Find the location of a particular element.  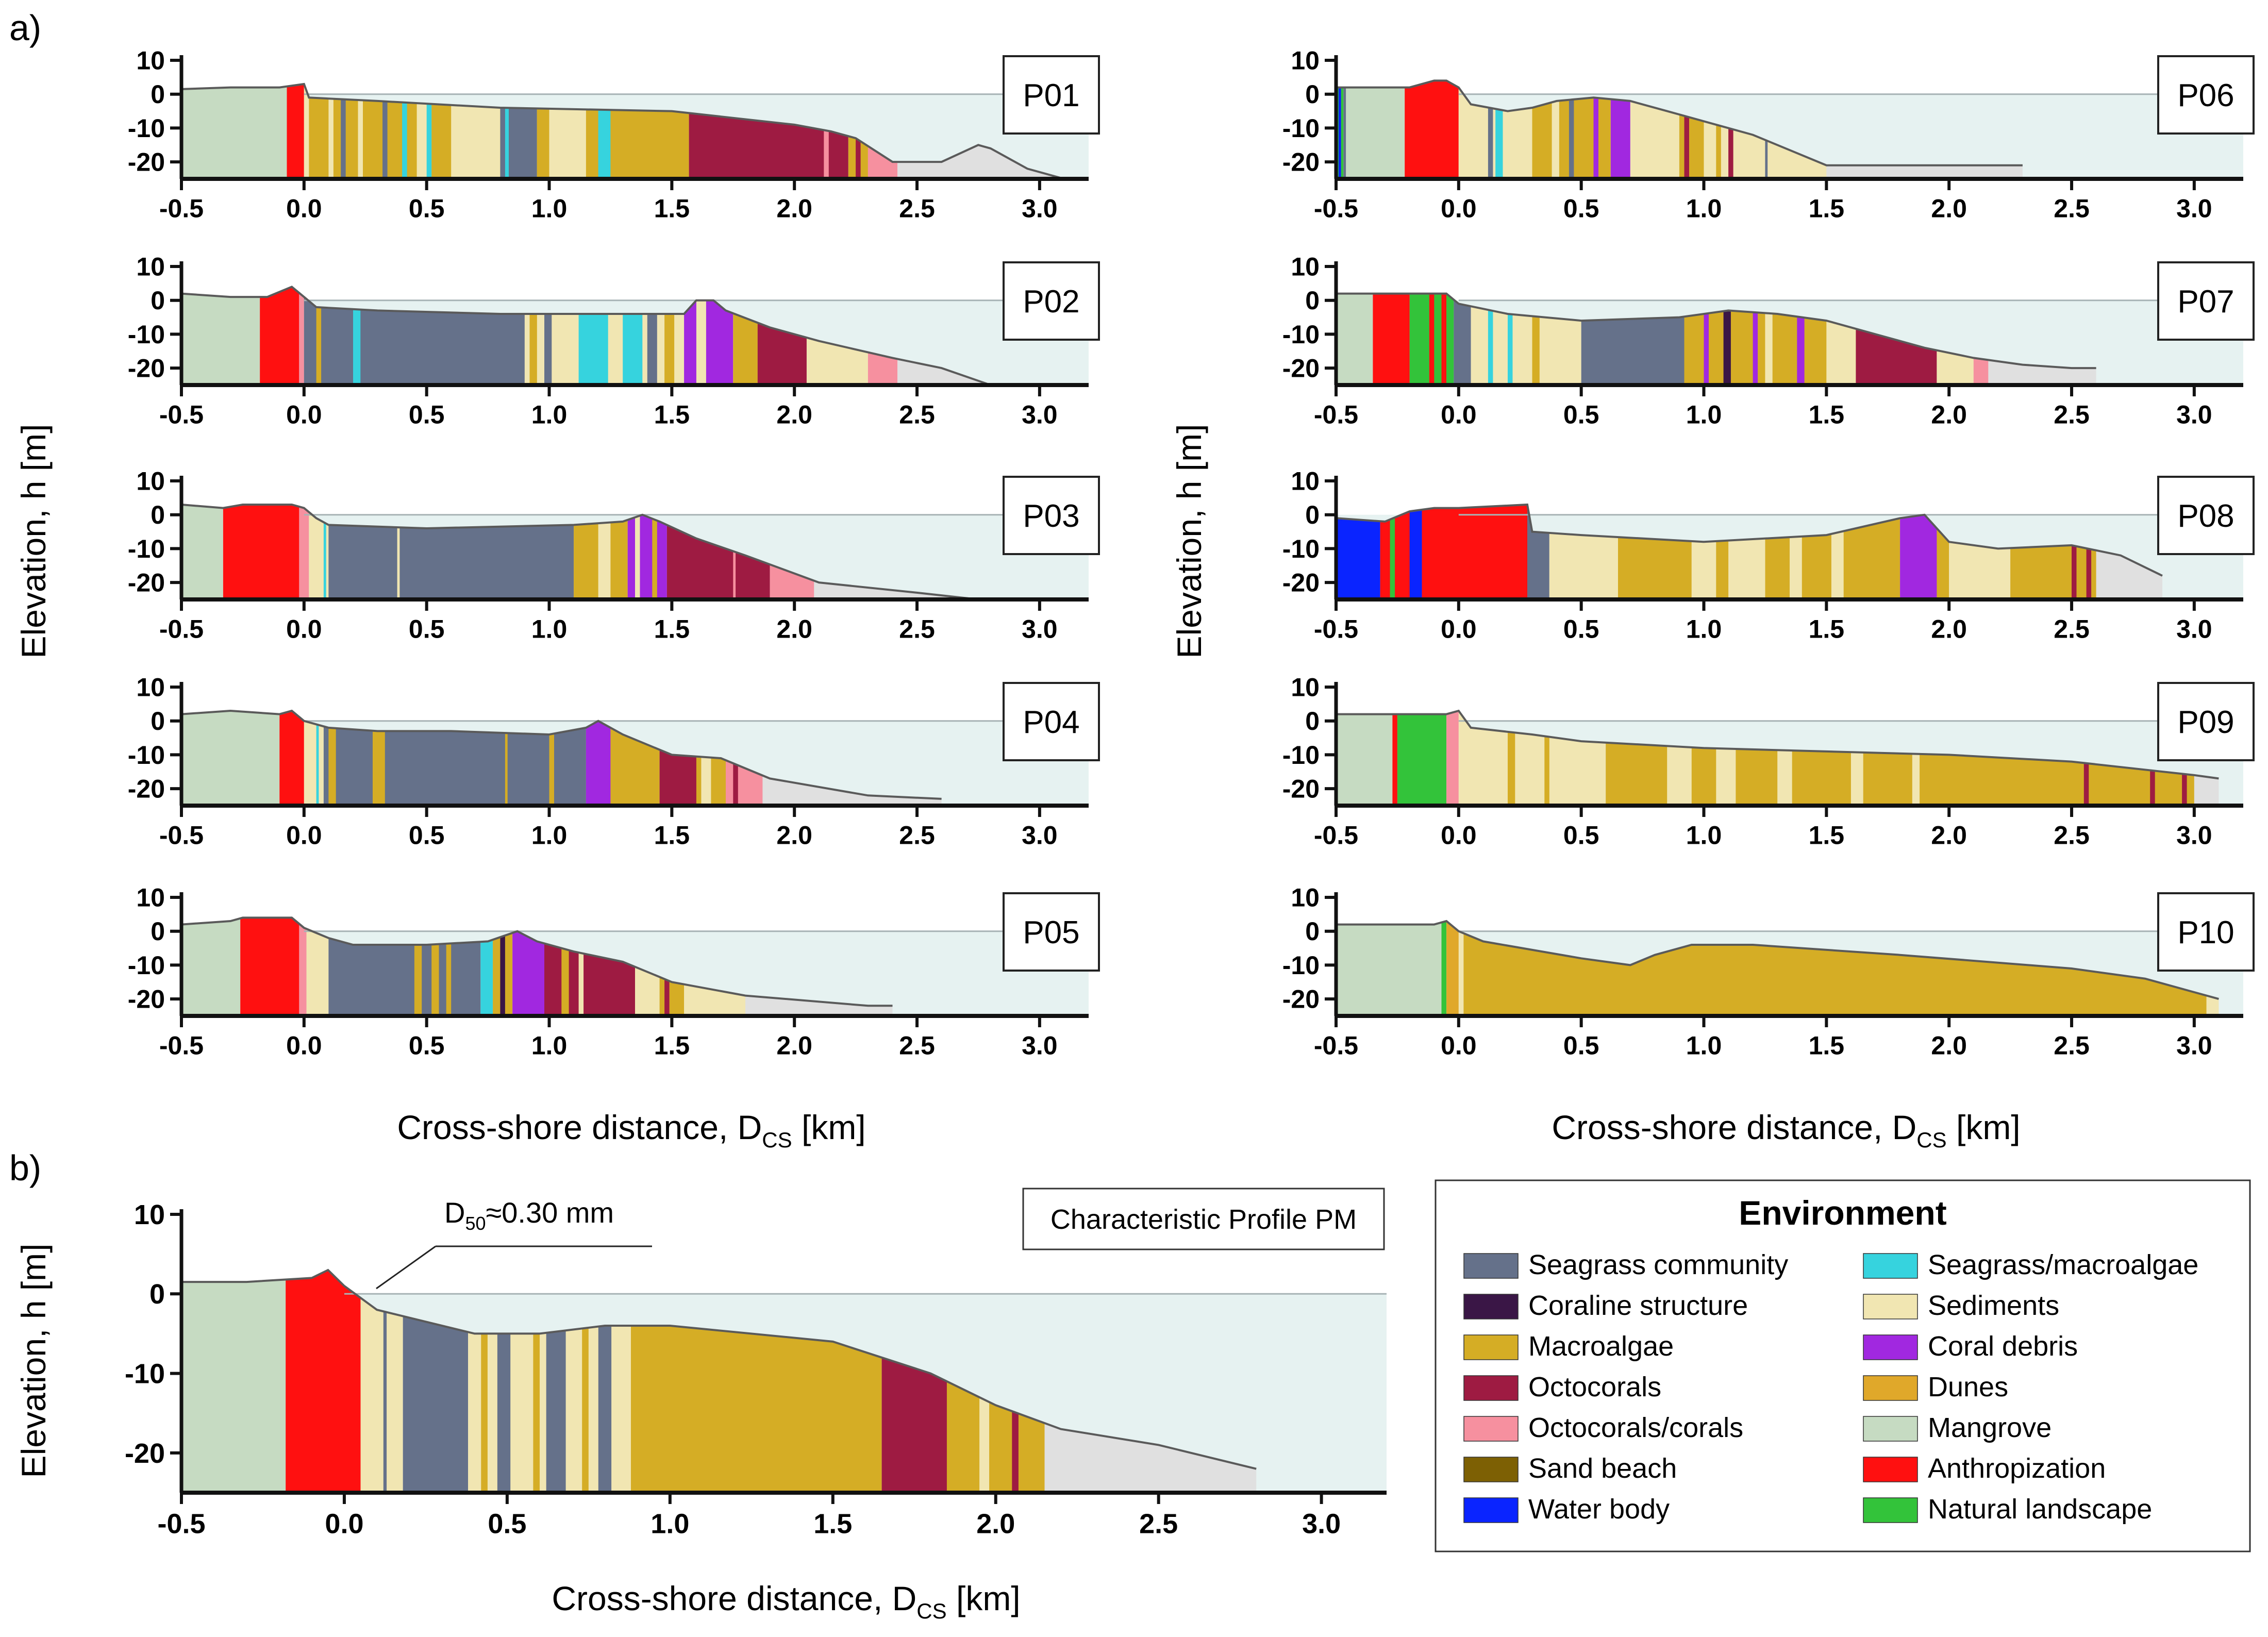

x-tick-label-P02-3: 1.0 is located at coordinates (550, 414).